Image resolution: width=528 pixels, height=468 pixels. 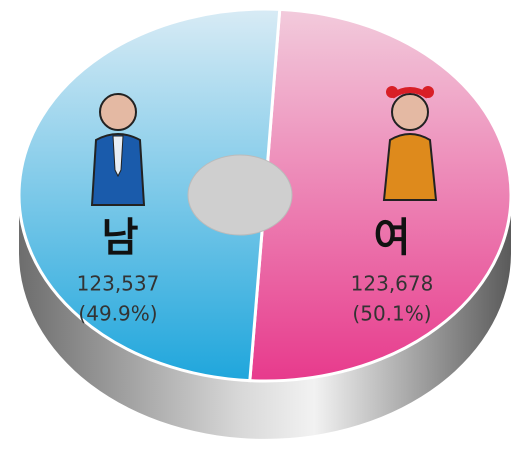 I want to click on female-icon, so click(x=410, y=143).